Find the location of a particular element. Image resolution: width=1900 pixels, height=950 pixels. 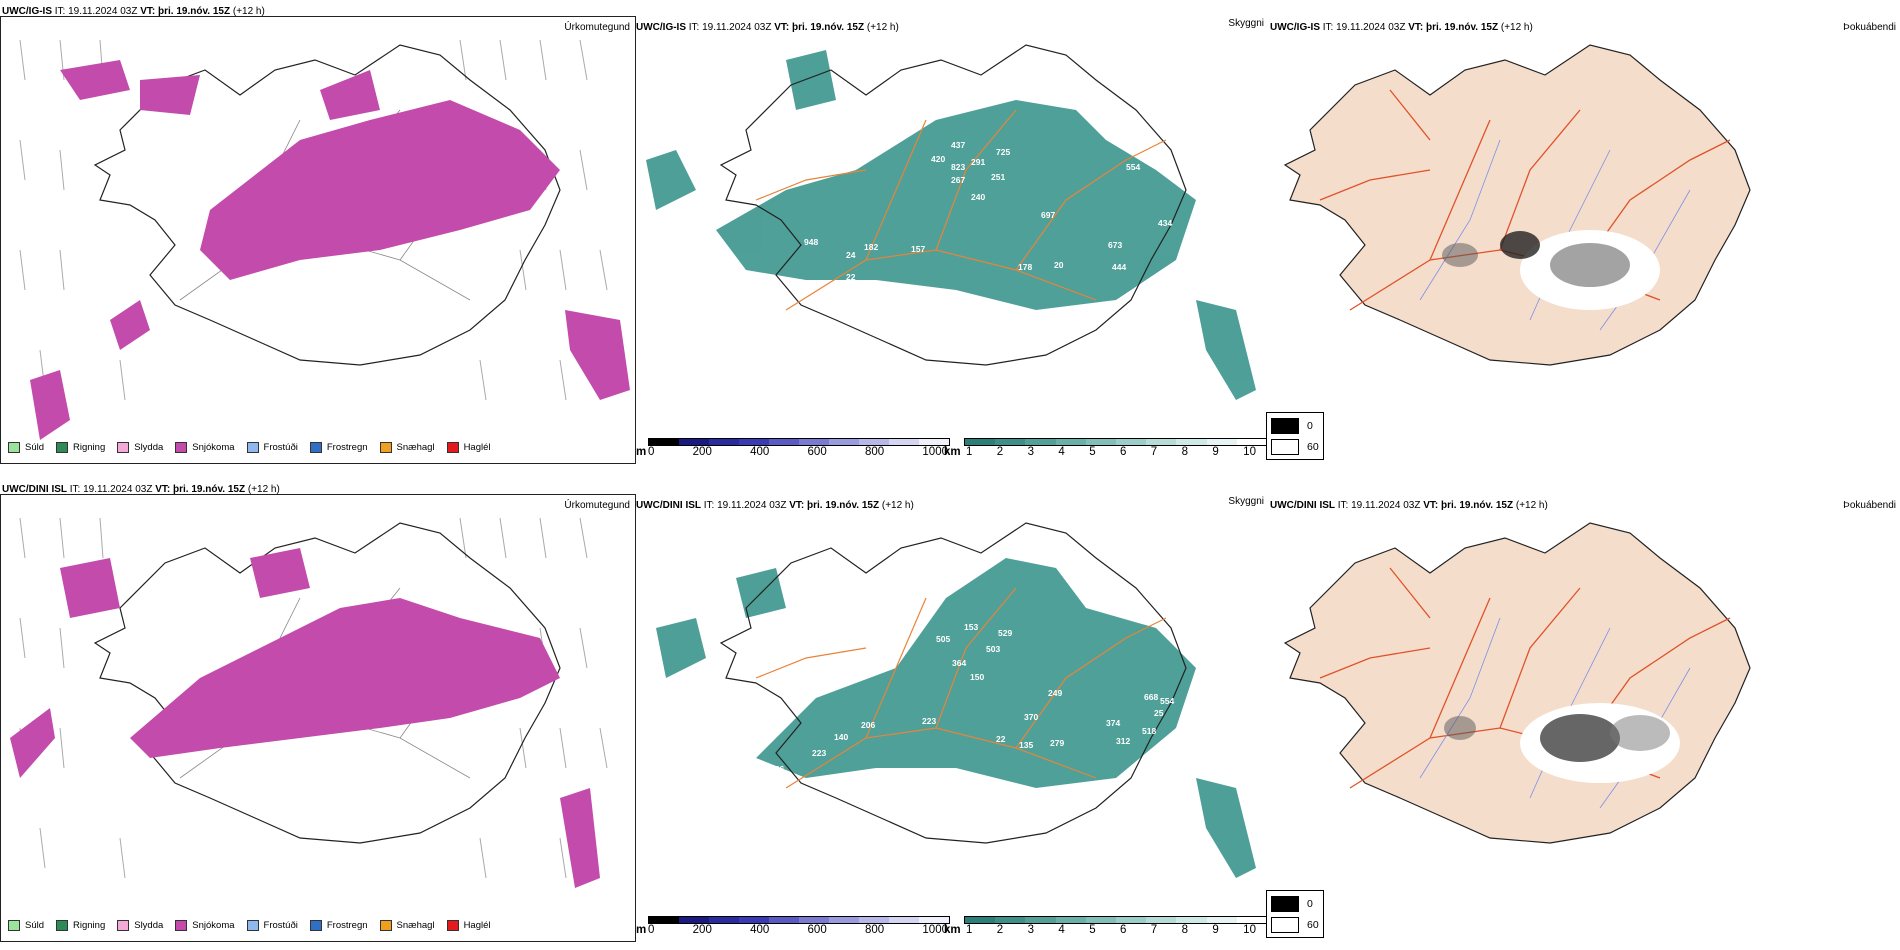

ceiling-value-label: 182 is located at coordinates (871, 247).